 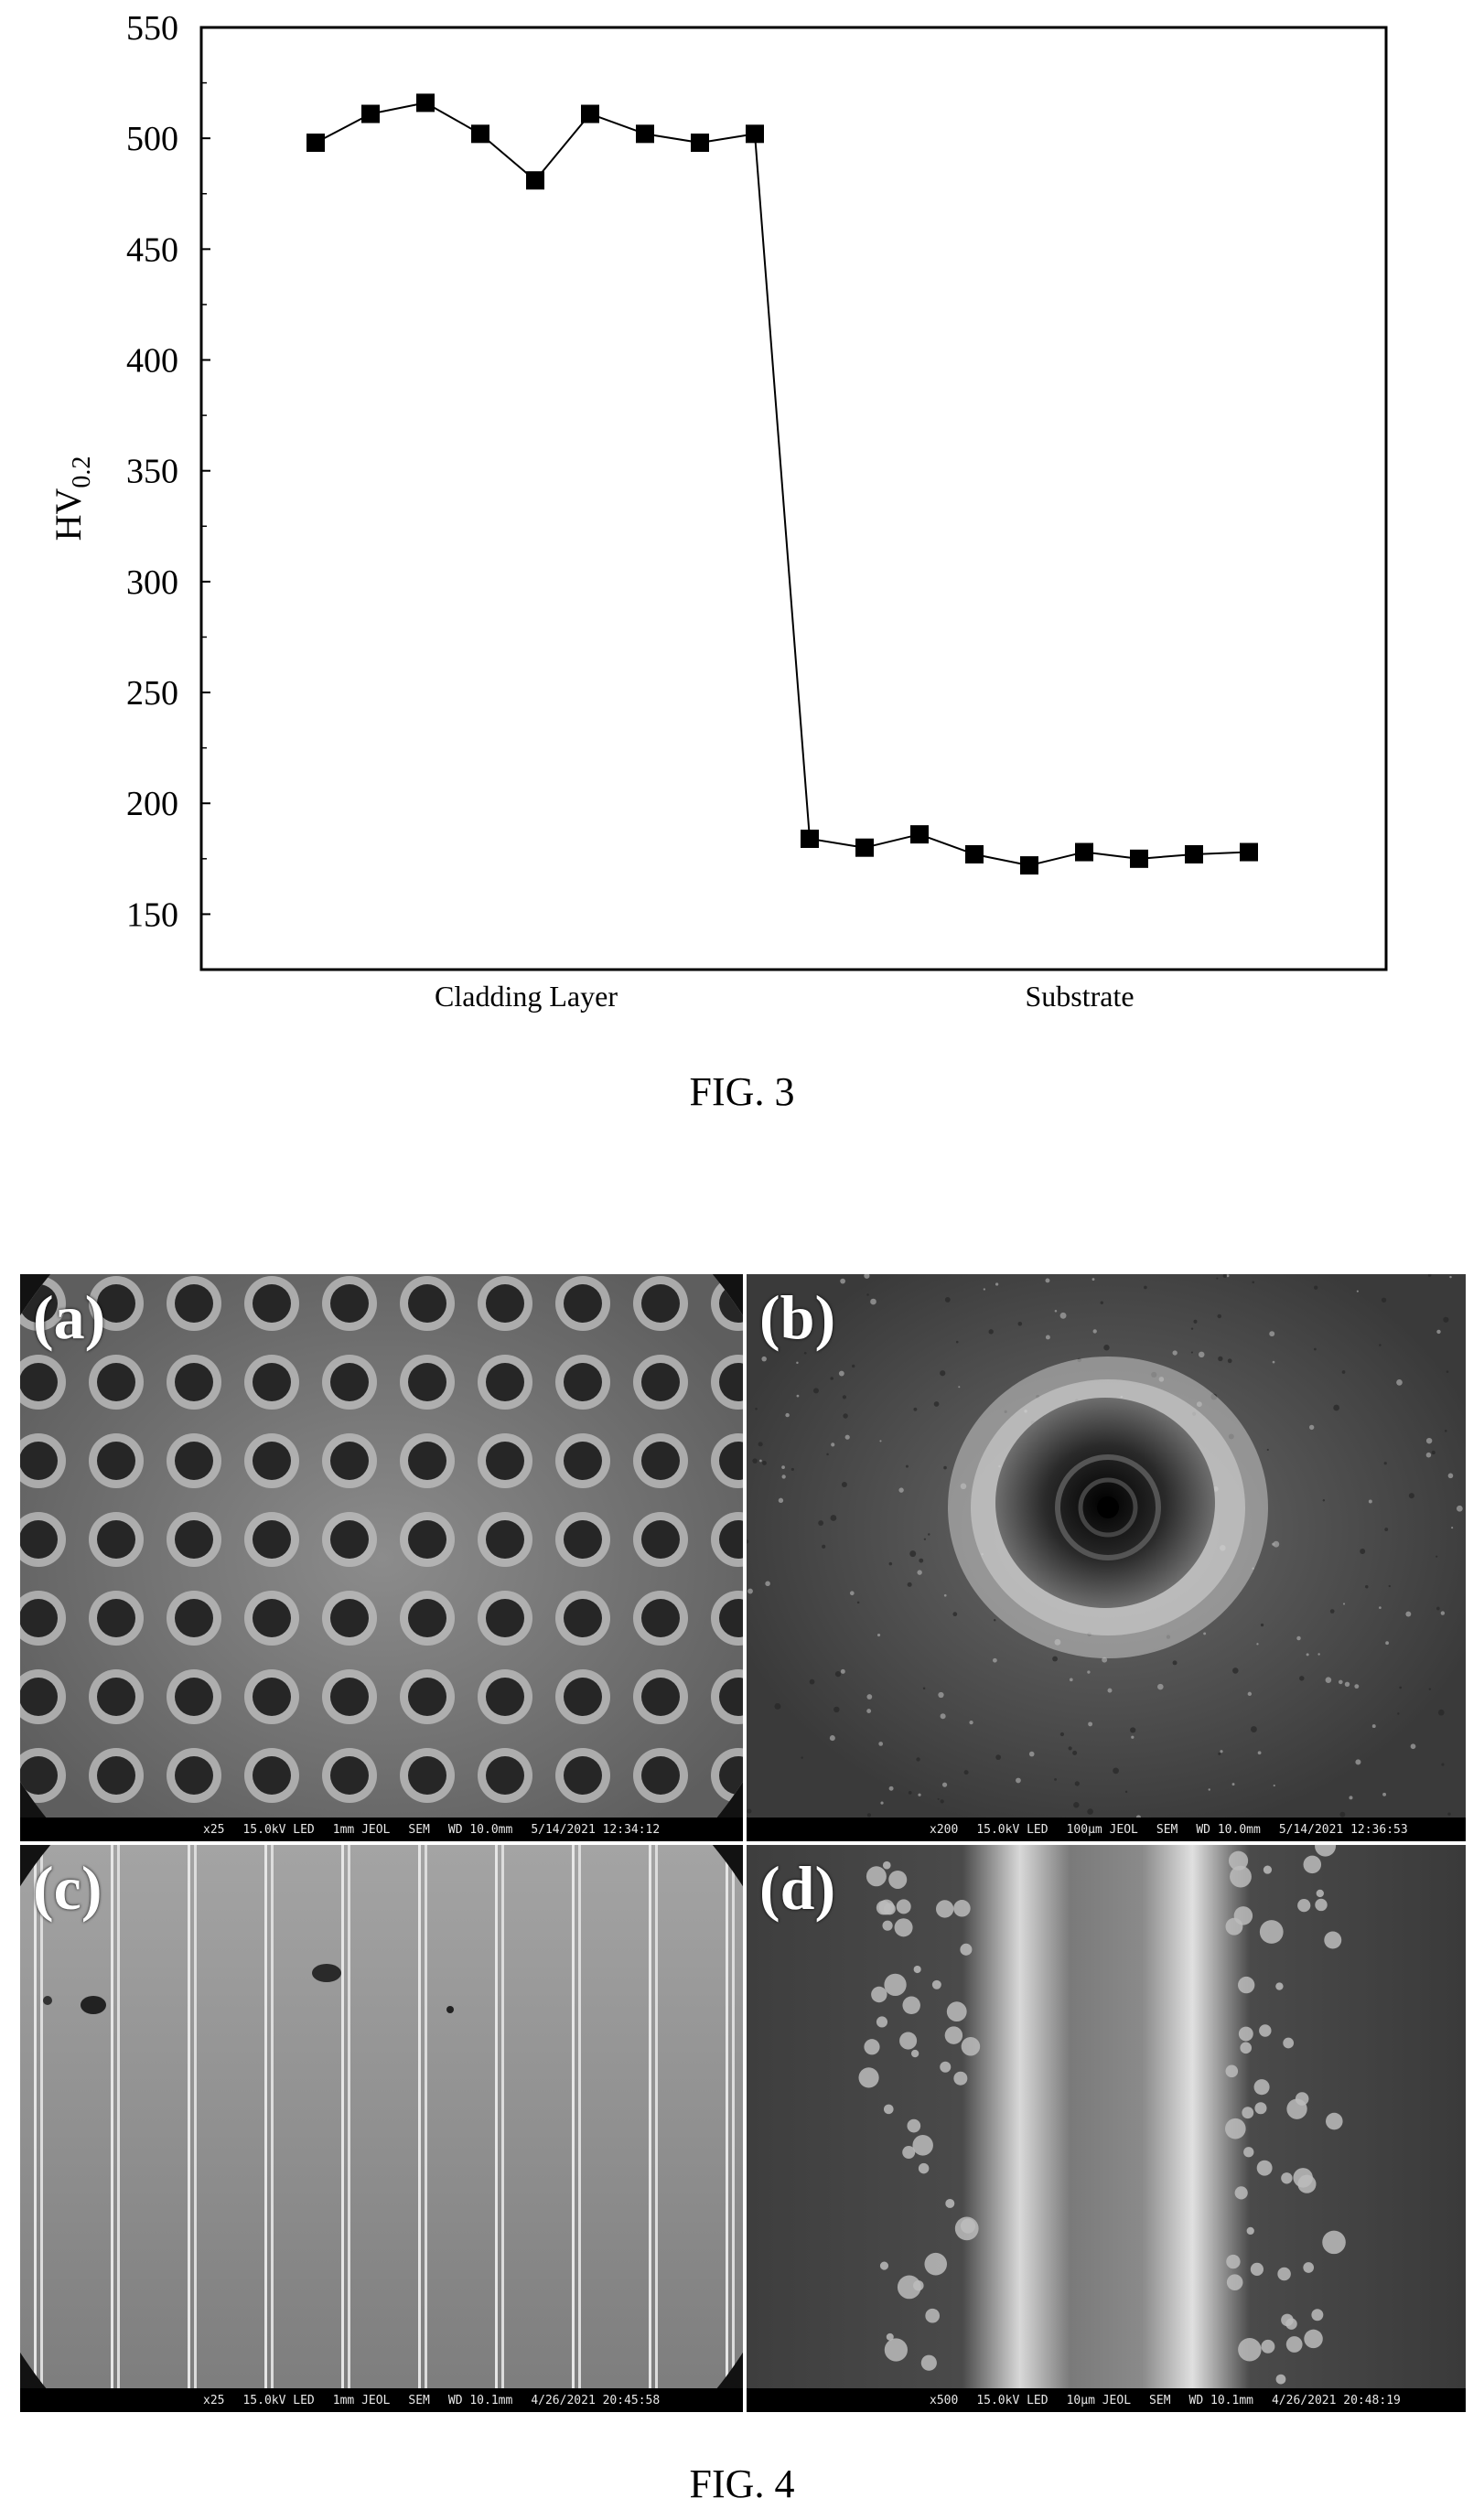 I want to click on sem-info-magnification: x25, so click(x=214, y=1829).